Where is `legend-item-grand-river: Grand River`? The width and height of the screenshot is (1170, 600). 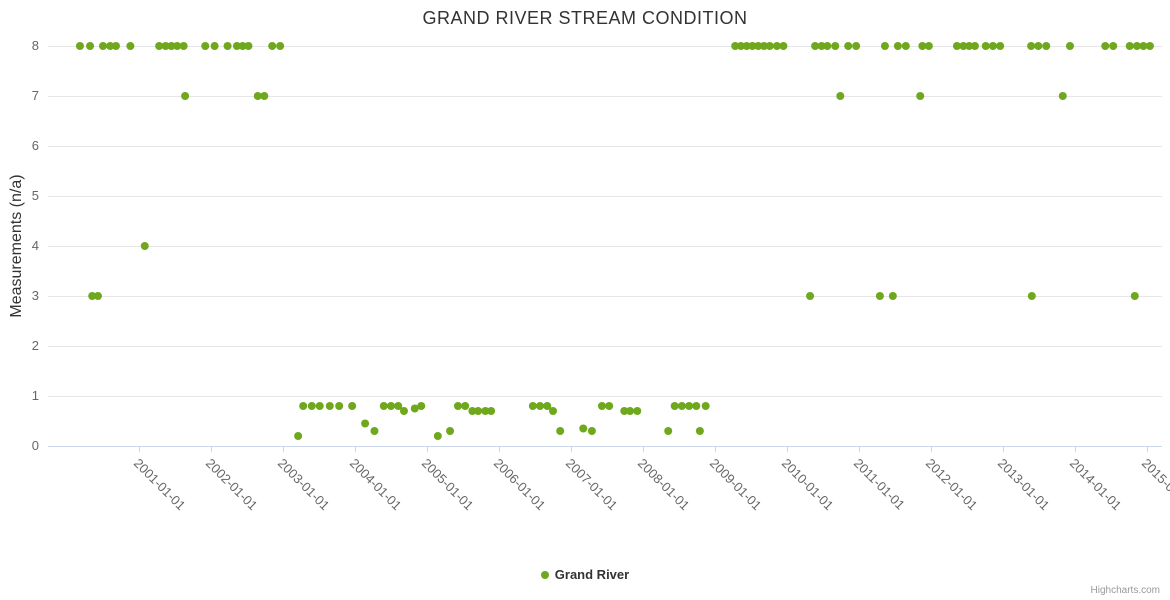 legend-item-grand-river: Grand River is located at coordinates (584, 574).